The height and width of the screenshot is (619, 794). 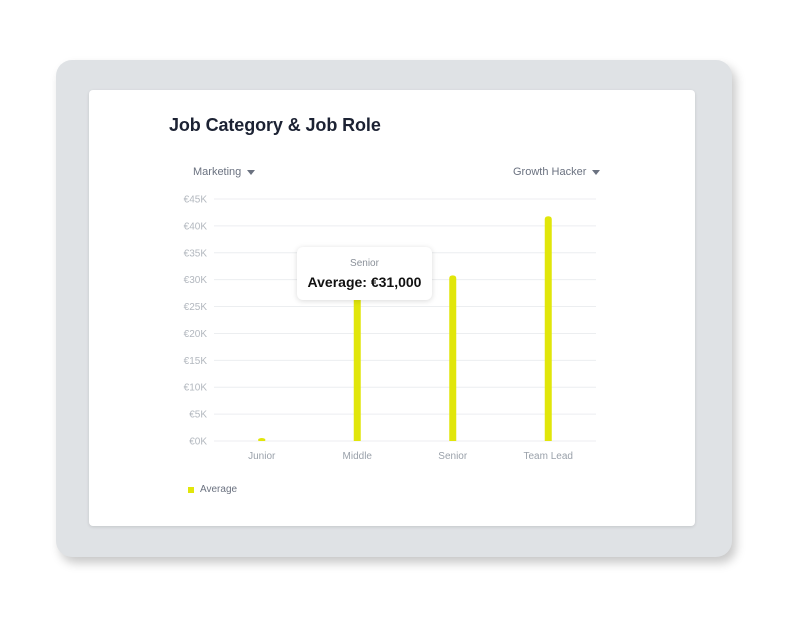 I want to click on y-tick-label: €30K, so click(x=196, y=280).